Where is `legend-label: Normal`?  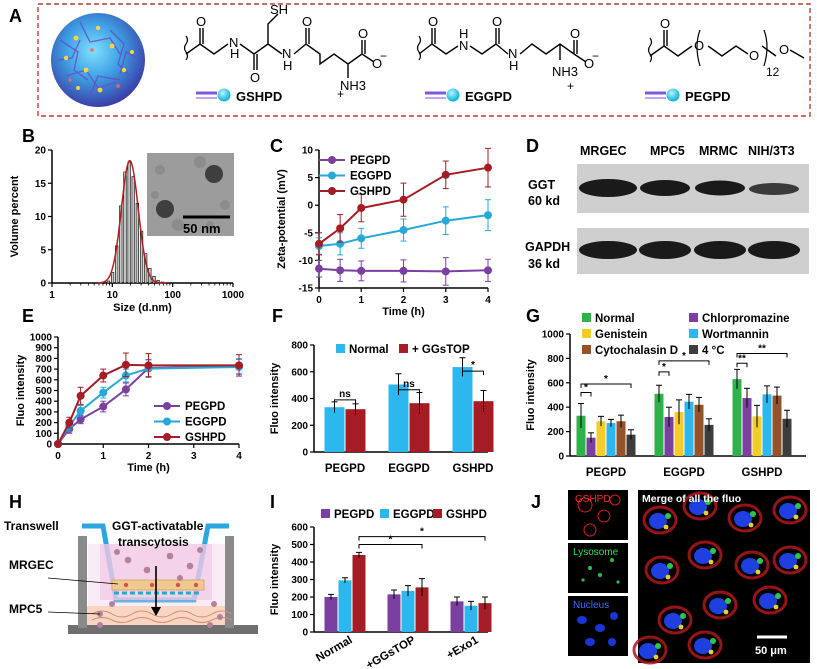 legend-label: Normal is located at coordinates (615, 319).